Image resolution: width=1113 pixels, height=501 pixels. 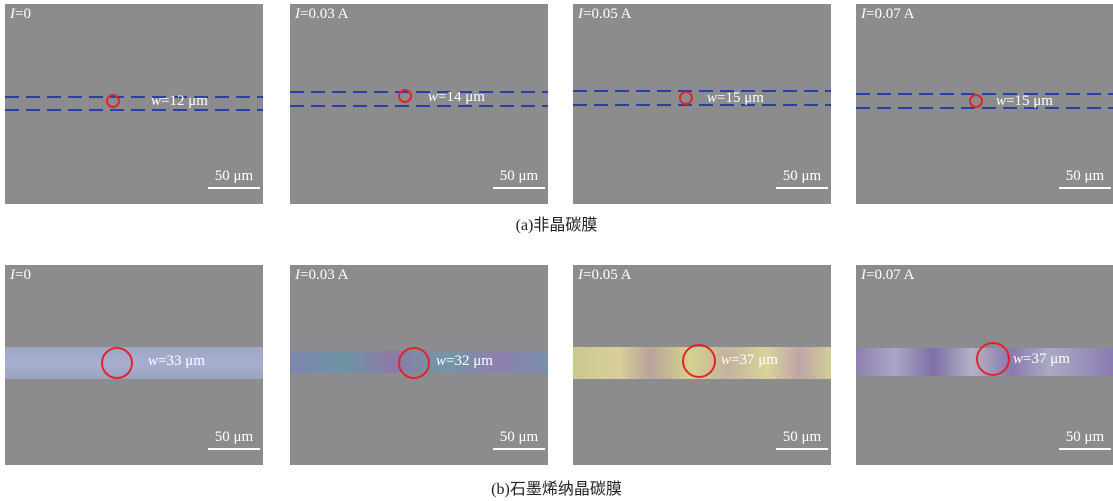 I want to click on panel-b-4: I=0.07 A w=37 μm 50 μm, so click(x=984, y=365).